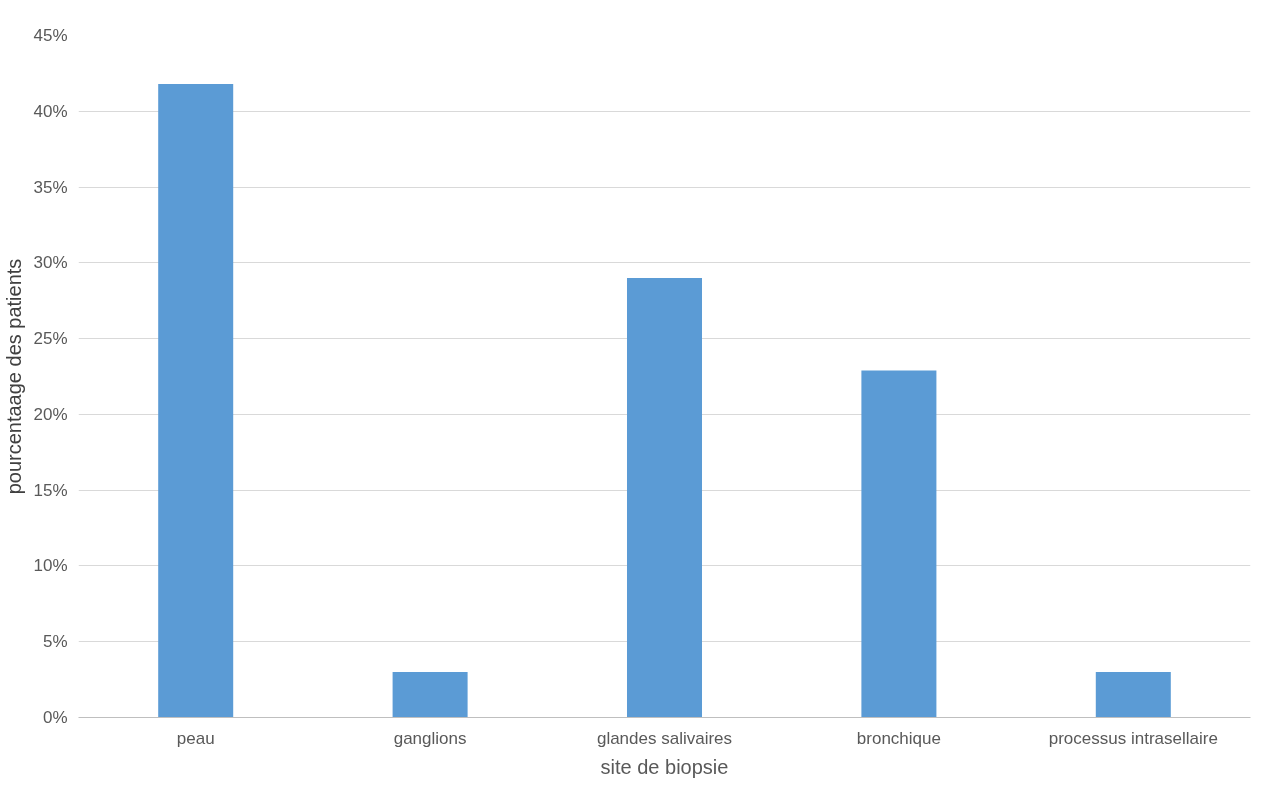 This screenshot has height=791, width=1279. Describe the element at coordinates (50, 263) in the screenshot. I see `y-tick-label: 30%` at that location.